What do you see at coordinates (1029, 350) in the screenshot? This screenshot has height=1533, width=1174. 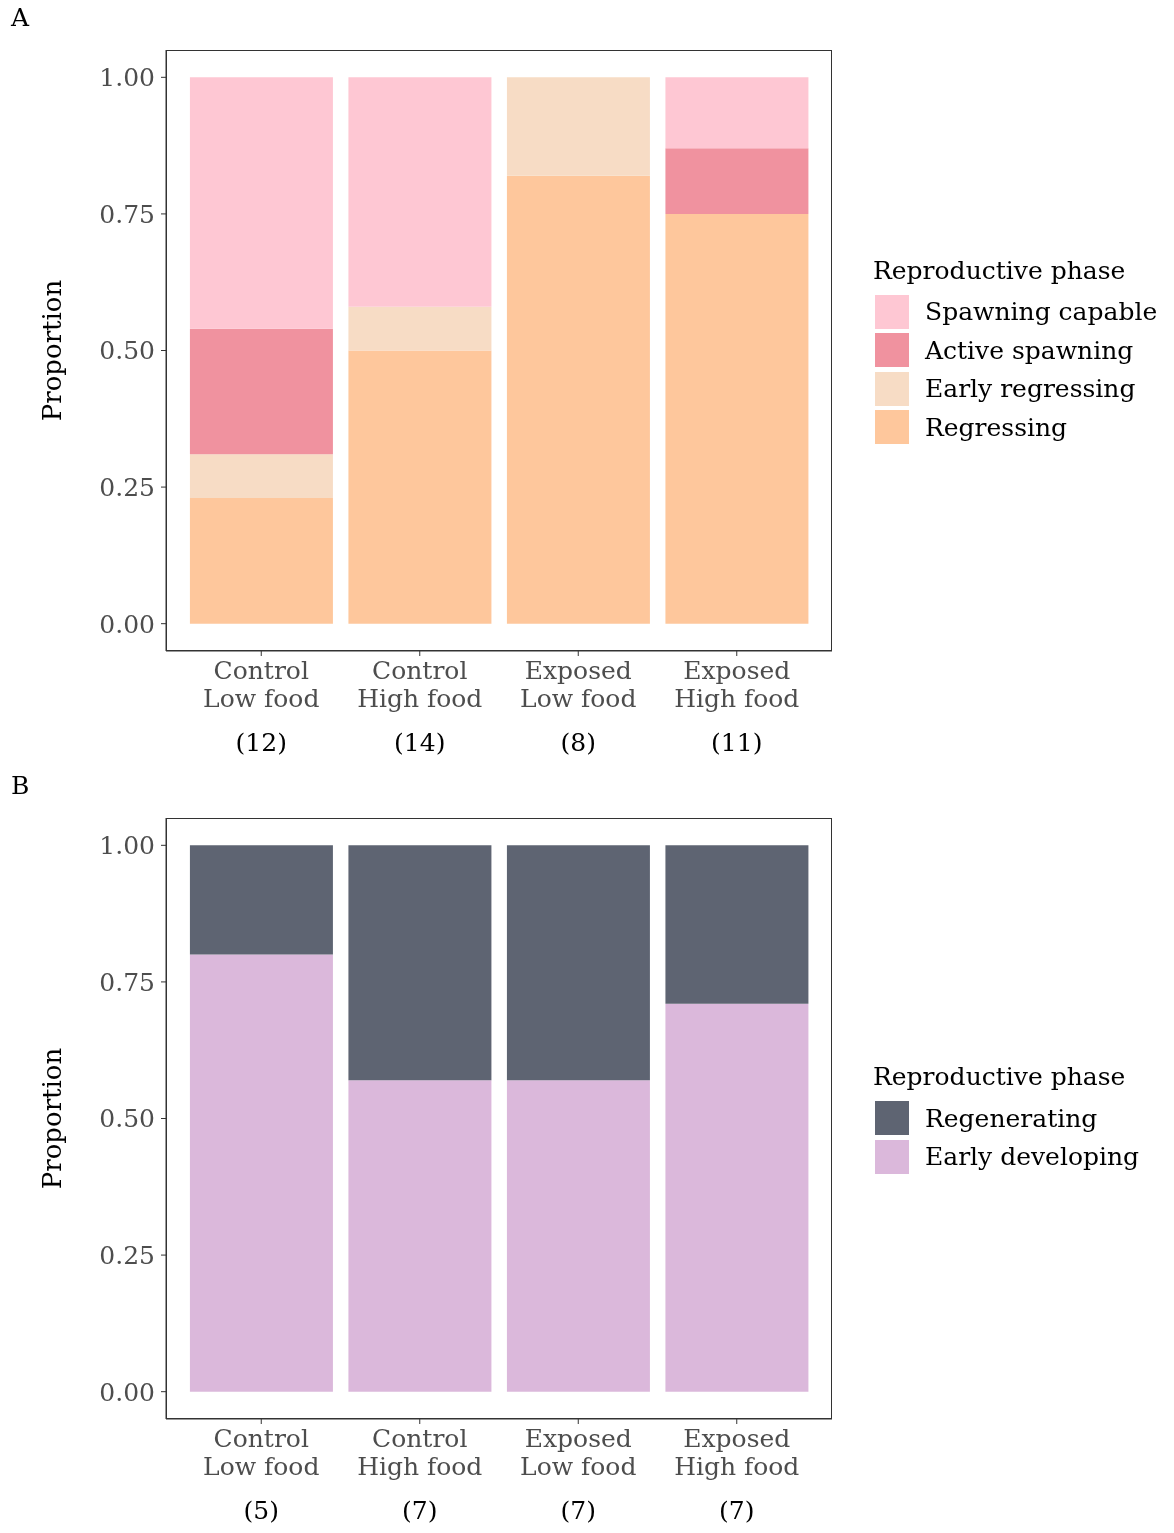 I see `legend-label: Active spawning` at bounding box center [1029, 350].